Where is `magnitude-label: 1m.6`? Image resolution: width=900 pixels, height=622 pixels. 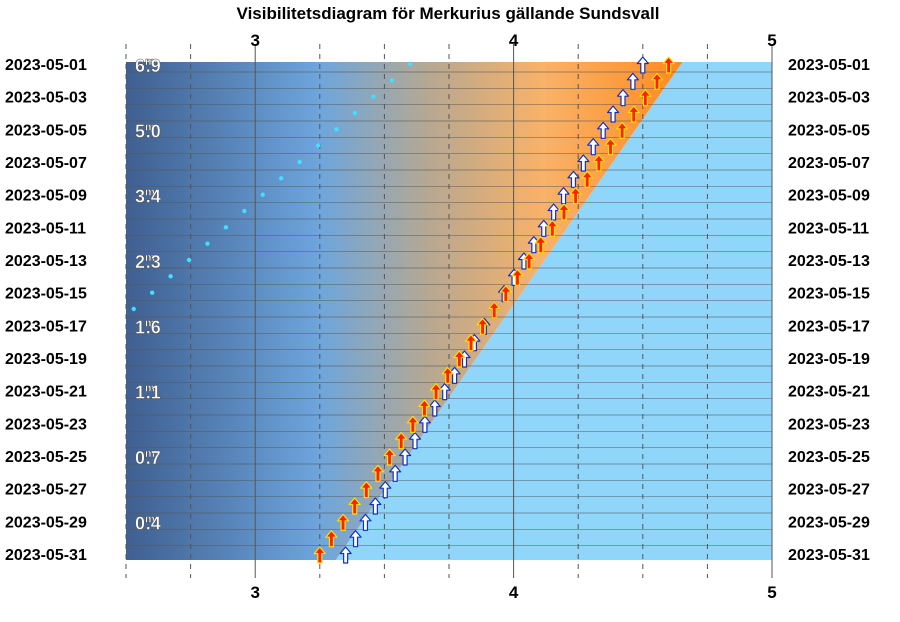
magnitude-label: 1m.6 is located at coordinates (148, 327).